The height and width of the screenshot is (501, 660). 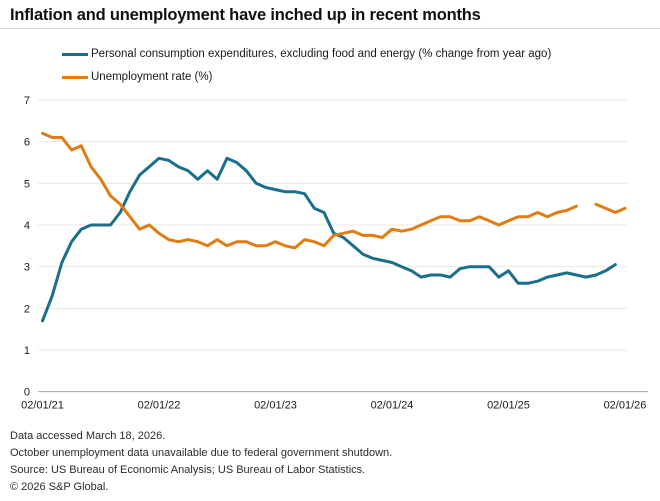 I want to click on title-divider, so click(x=330, y=28).